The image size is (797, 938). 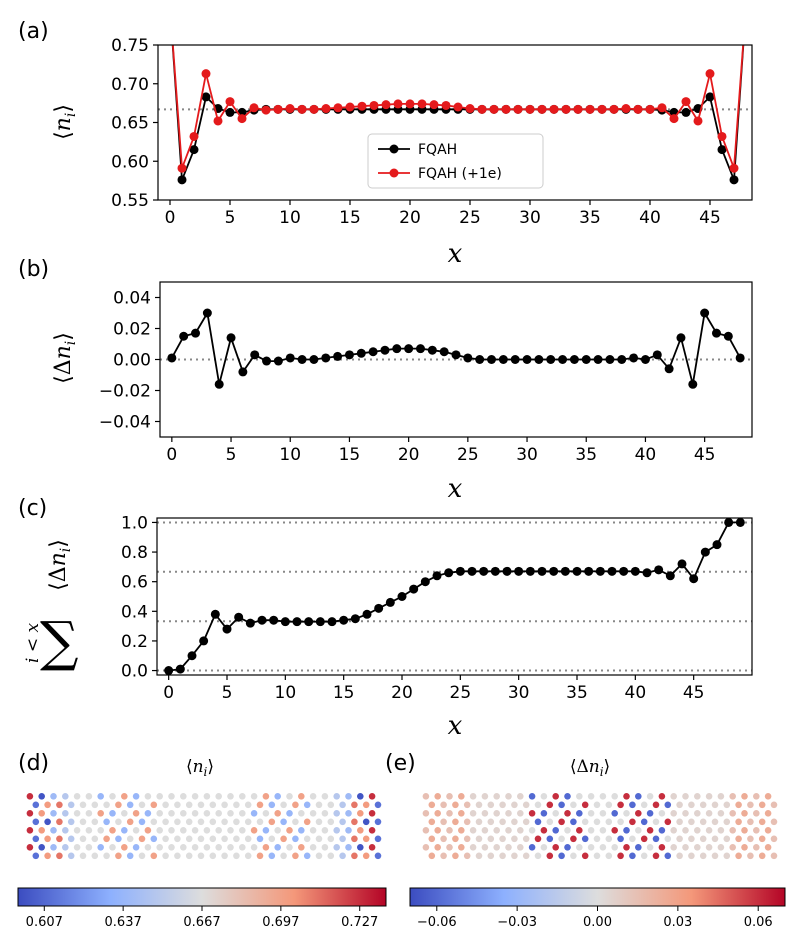 What do you see at coordinates (454, 596) in the screenshot?
I see `series-line` at bounding box center [454, 596].